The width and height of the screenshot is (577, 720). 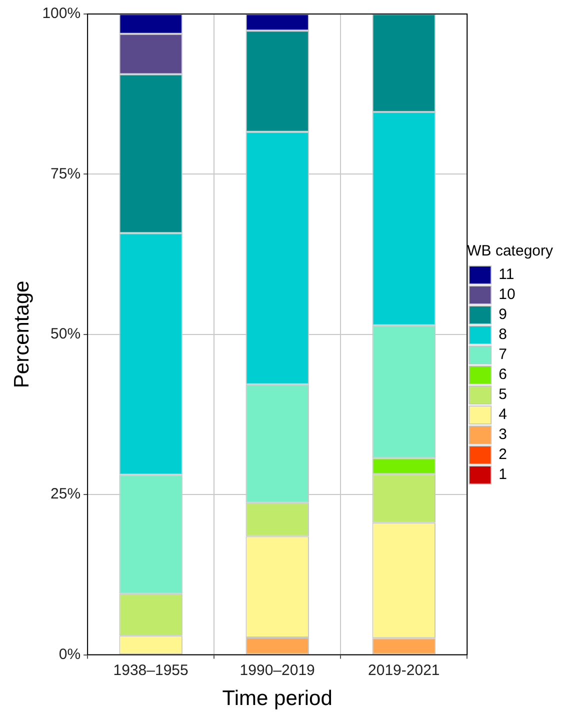 I want to click on y-tick-label: 50%, so click(x=65, y=334).